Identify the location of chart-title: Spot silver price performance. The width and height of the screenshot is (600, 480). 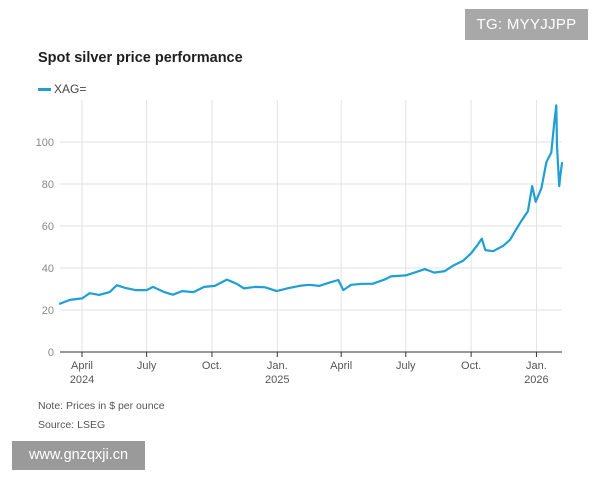
(140, 58).